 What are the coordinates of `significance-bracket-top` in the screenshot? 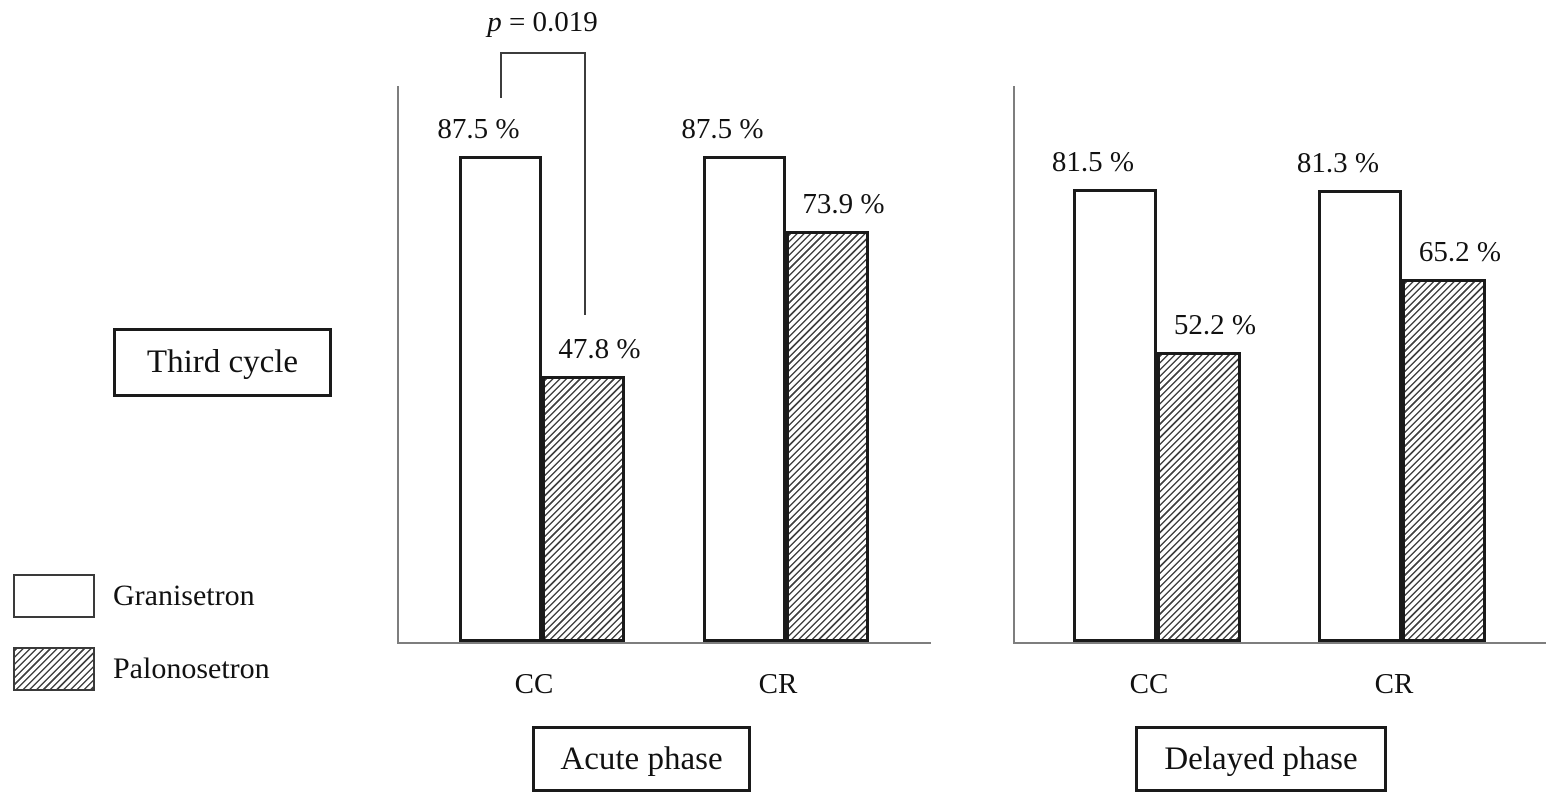 It's located at (543, 53).